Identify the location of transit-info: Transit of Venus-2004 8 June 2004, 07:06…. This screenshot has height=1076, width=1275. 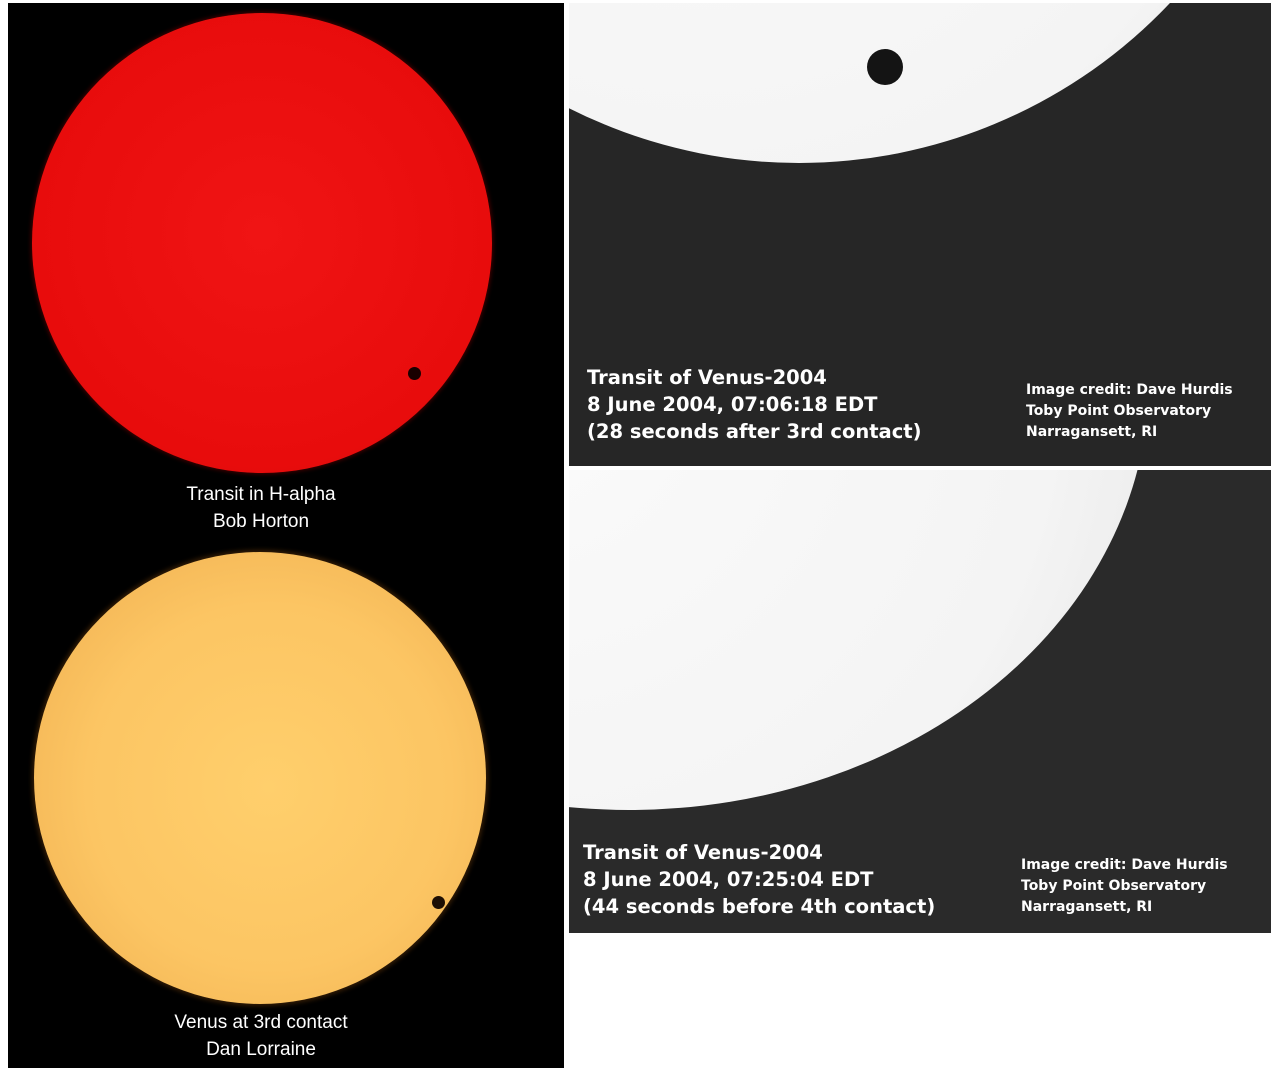
(754, 404).